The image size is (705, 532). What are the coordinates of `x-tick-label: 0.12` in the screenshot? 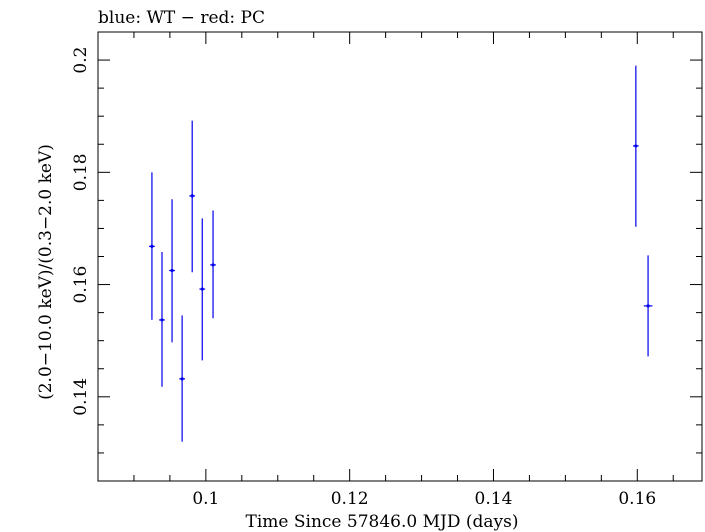 It's located at (350, 499).